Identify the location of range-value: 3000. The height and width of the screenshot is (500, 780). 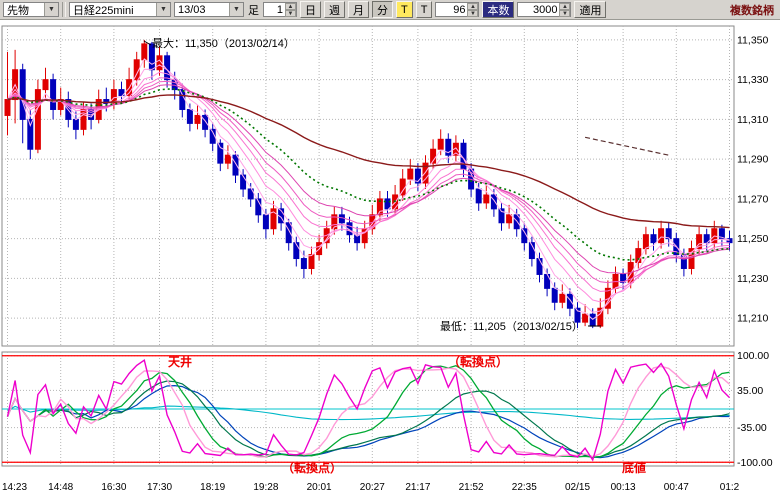
(545, 9).